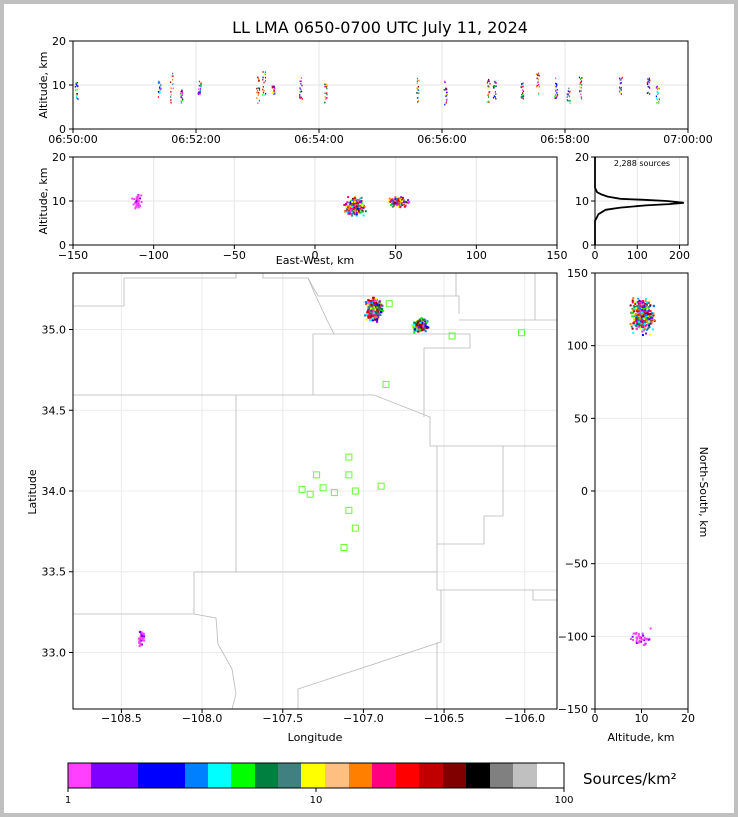 The height and width of the screenshot is (817, 738). I want to click on time-tick-label: 06:50:00, so click(72, 139).